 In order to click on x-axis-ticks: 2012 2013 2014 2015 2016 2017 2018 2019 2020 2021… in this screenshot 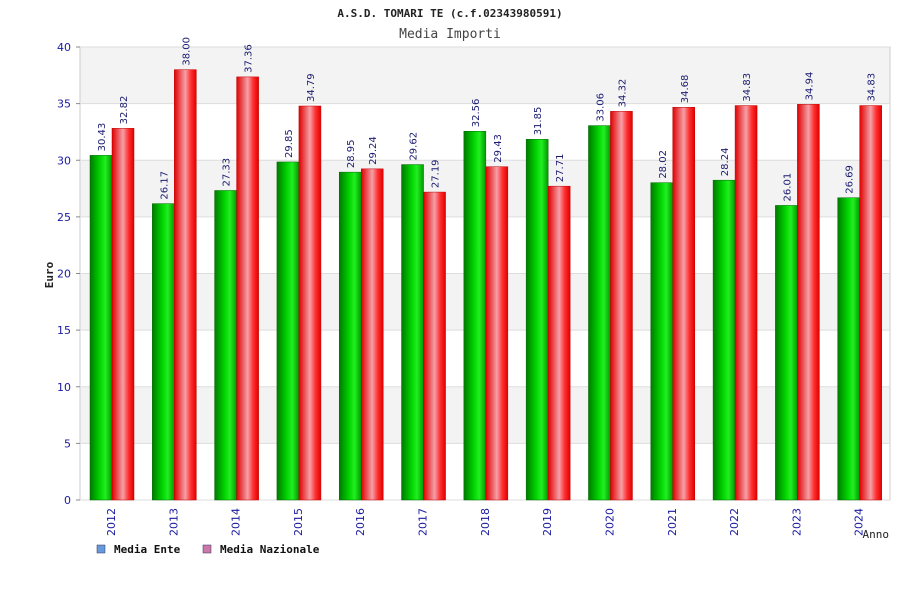, I will do `click(485, 522)`.